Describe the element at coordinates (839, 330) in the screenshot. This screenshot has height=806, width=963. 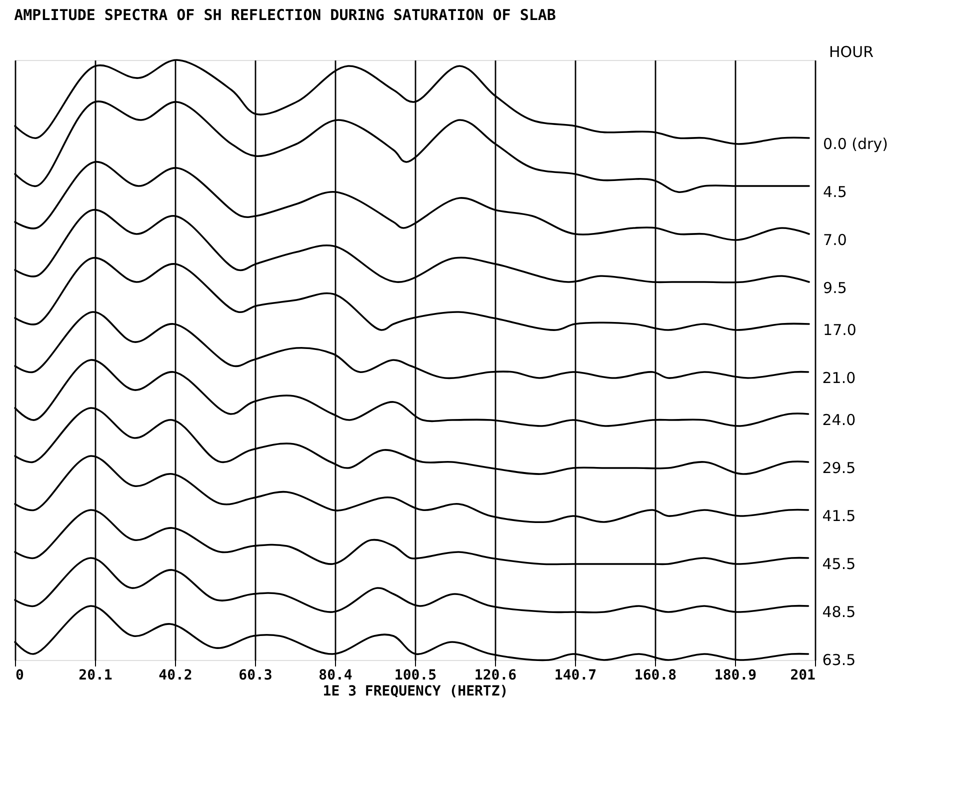
I see `series-label: 17.0` at that location.